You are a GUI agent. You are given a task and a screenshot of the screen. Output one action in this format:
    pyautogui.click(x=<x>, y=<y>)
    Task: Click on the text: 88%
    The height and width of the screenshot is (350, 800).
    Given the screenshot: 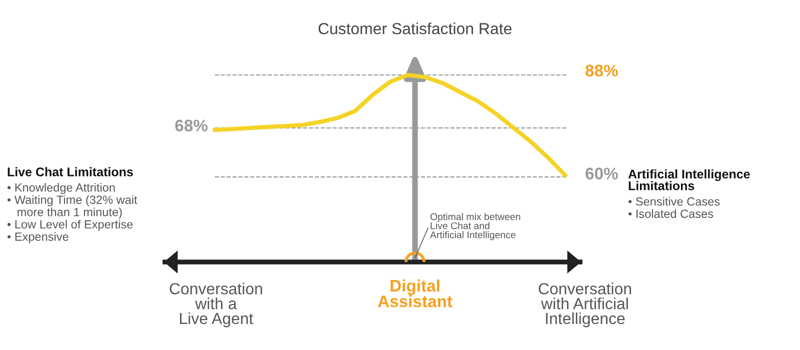 What is the action you would take?
    pyautogui.click(x=602, y=70)
    